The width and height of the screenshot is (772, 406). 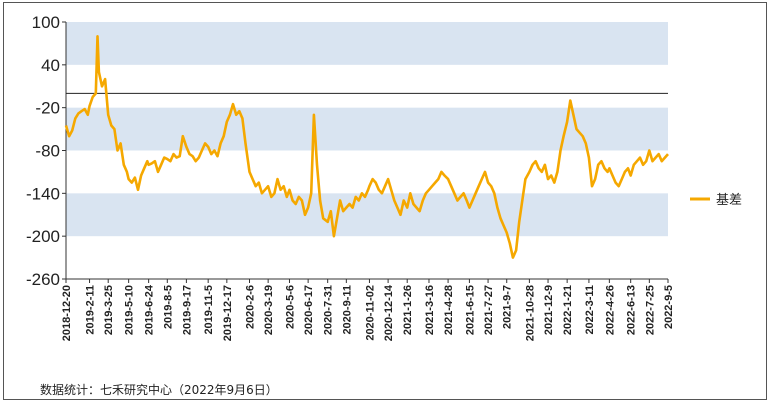 I want to click on x-tick-label: 2019-5-10, so click(x=130, y=310).